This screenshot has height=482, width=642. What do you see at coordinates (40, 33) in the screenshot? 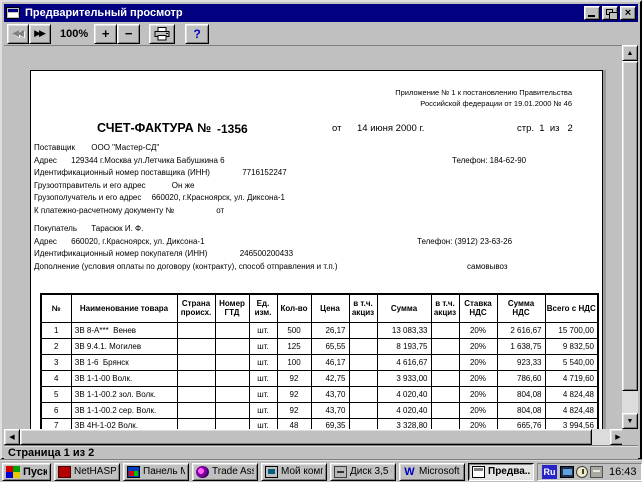
I see `next-page-button: ▶▶` at bounding box center [40, 33].